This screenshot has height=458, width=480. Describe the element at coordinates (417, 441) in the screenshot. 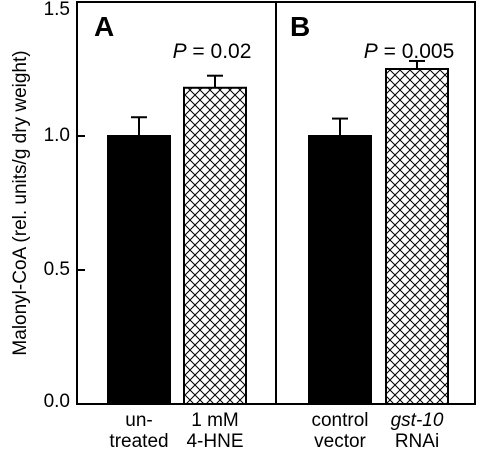

I see `category-label: RNAi` at that location.